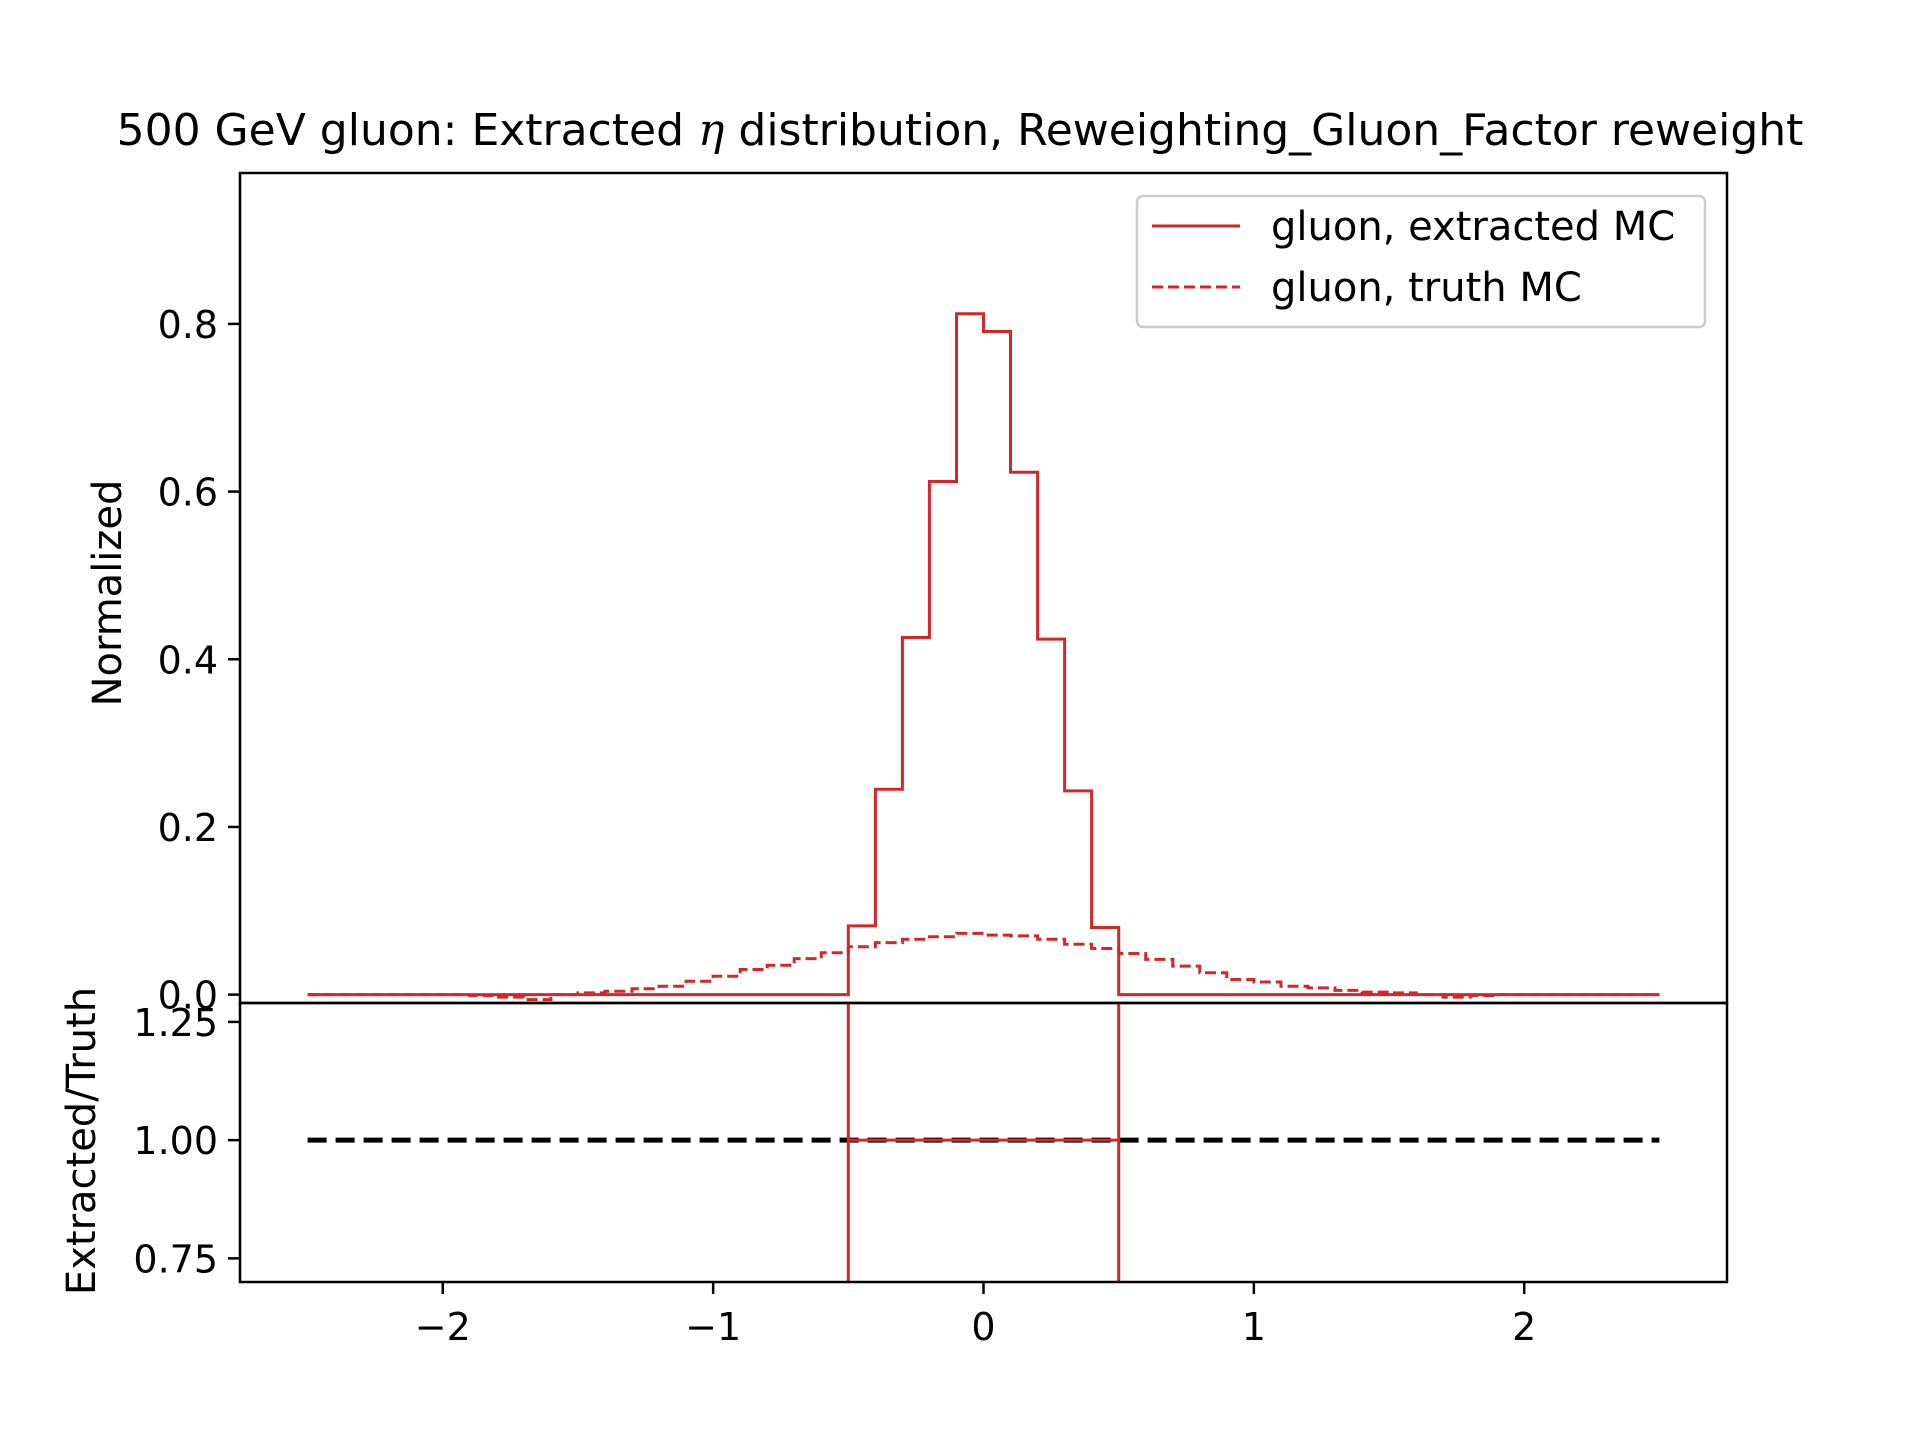 The image size is (1920, 1440). I want to click on x-tick-label: 1, so click(1254, 1327).